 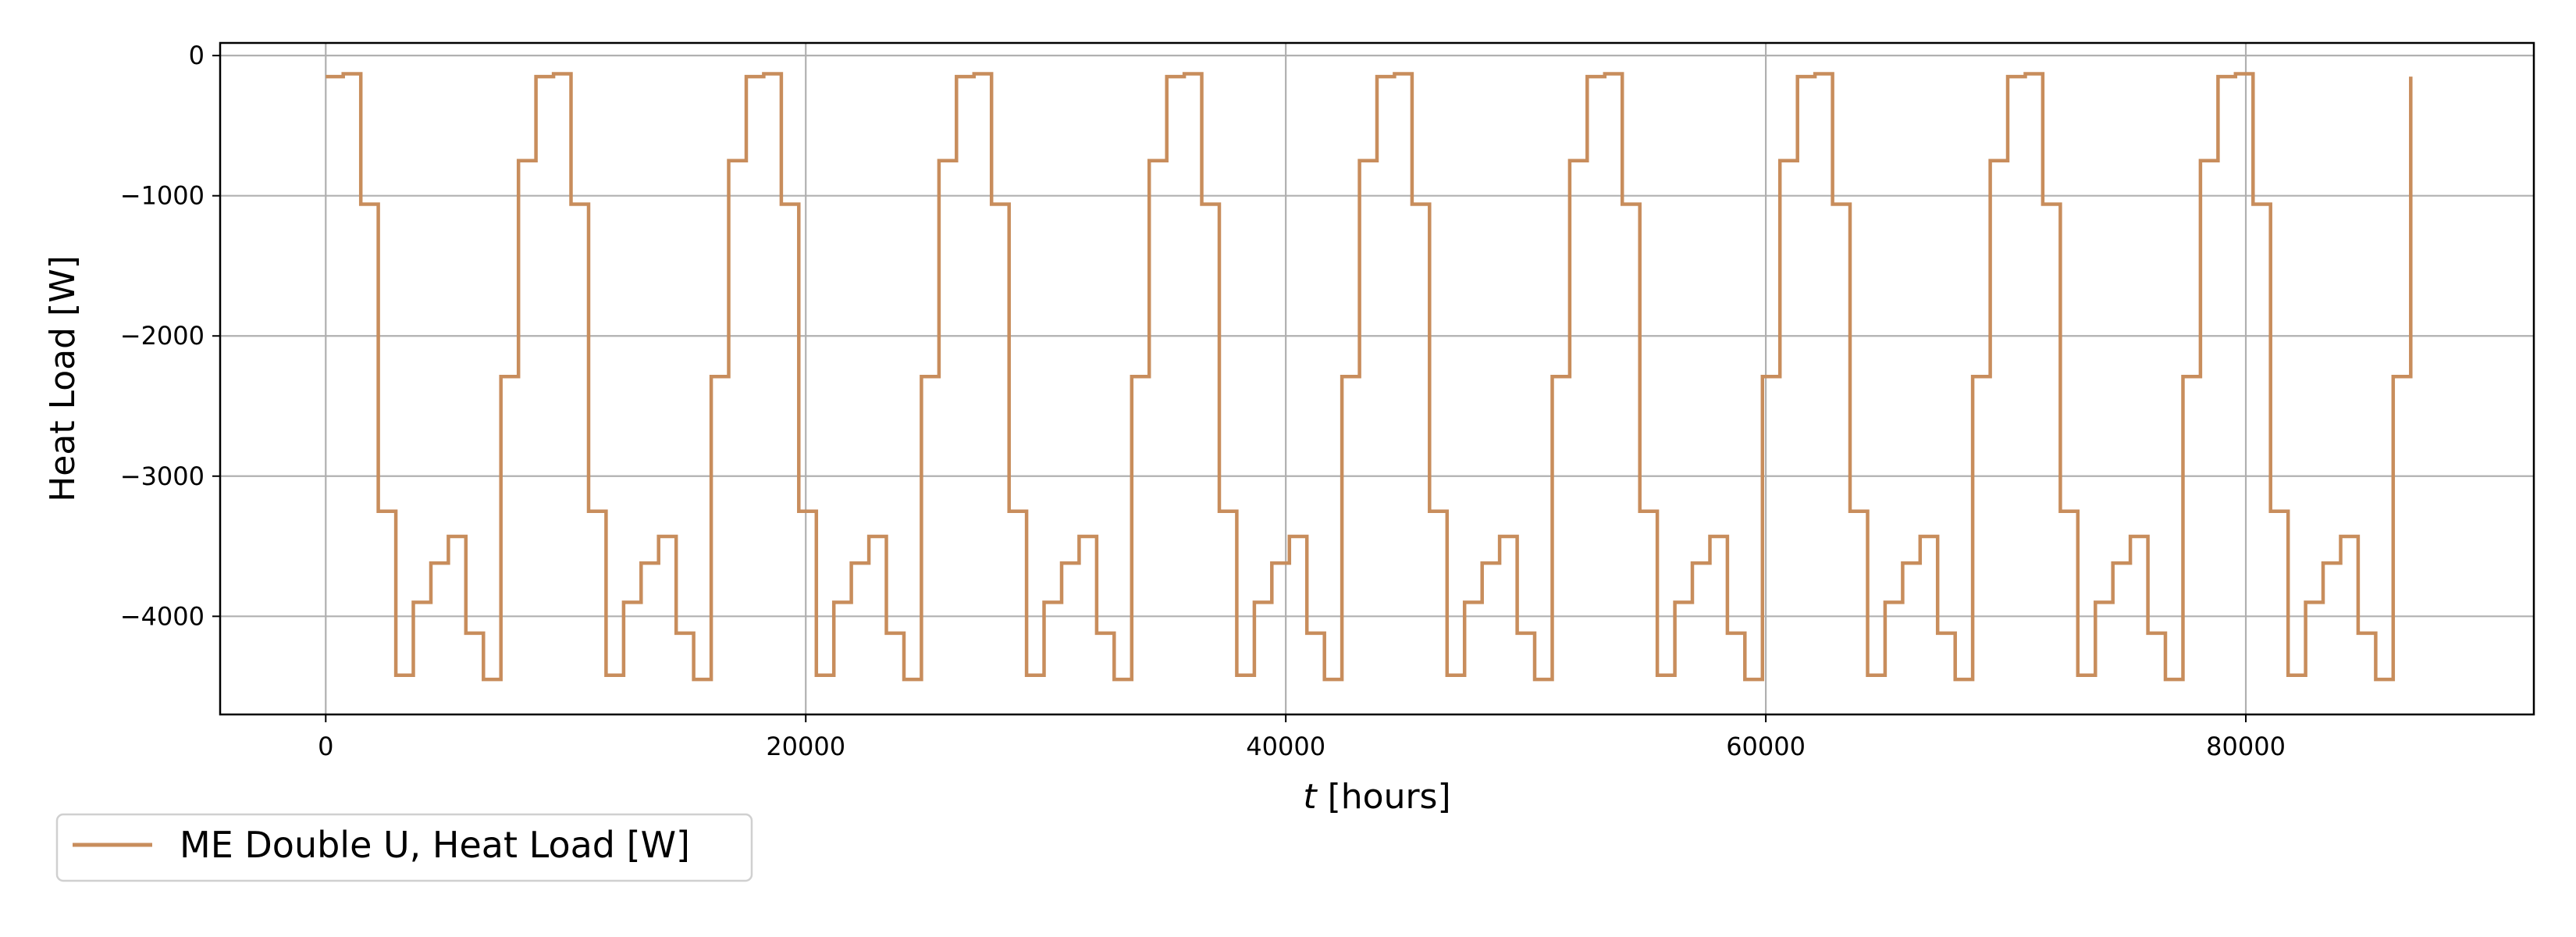 I want to click on x-tick-label: 20000, so click(x=805, y=746).